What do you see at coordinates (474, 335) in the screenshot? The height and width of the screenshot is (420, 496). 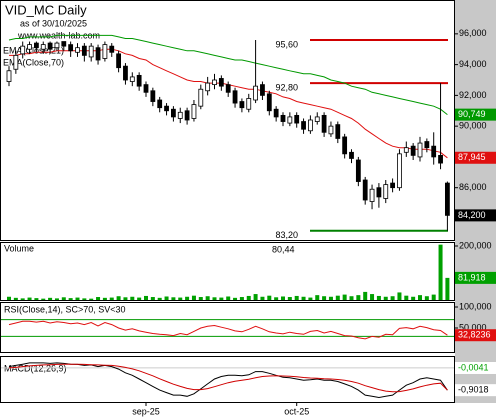 I see `value-tag-label: 32,8236` at bounding box center [474, 335].